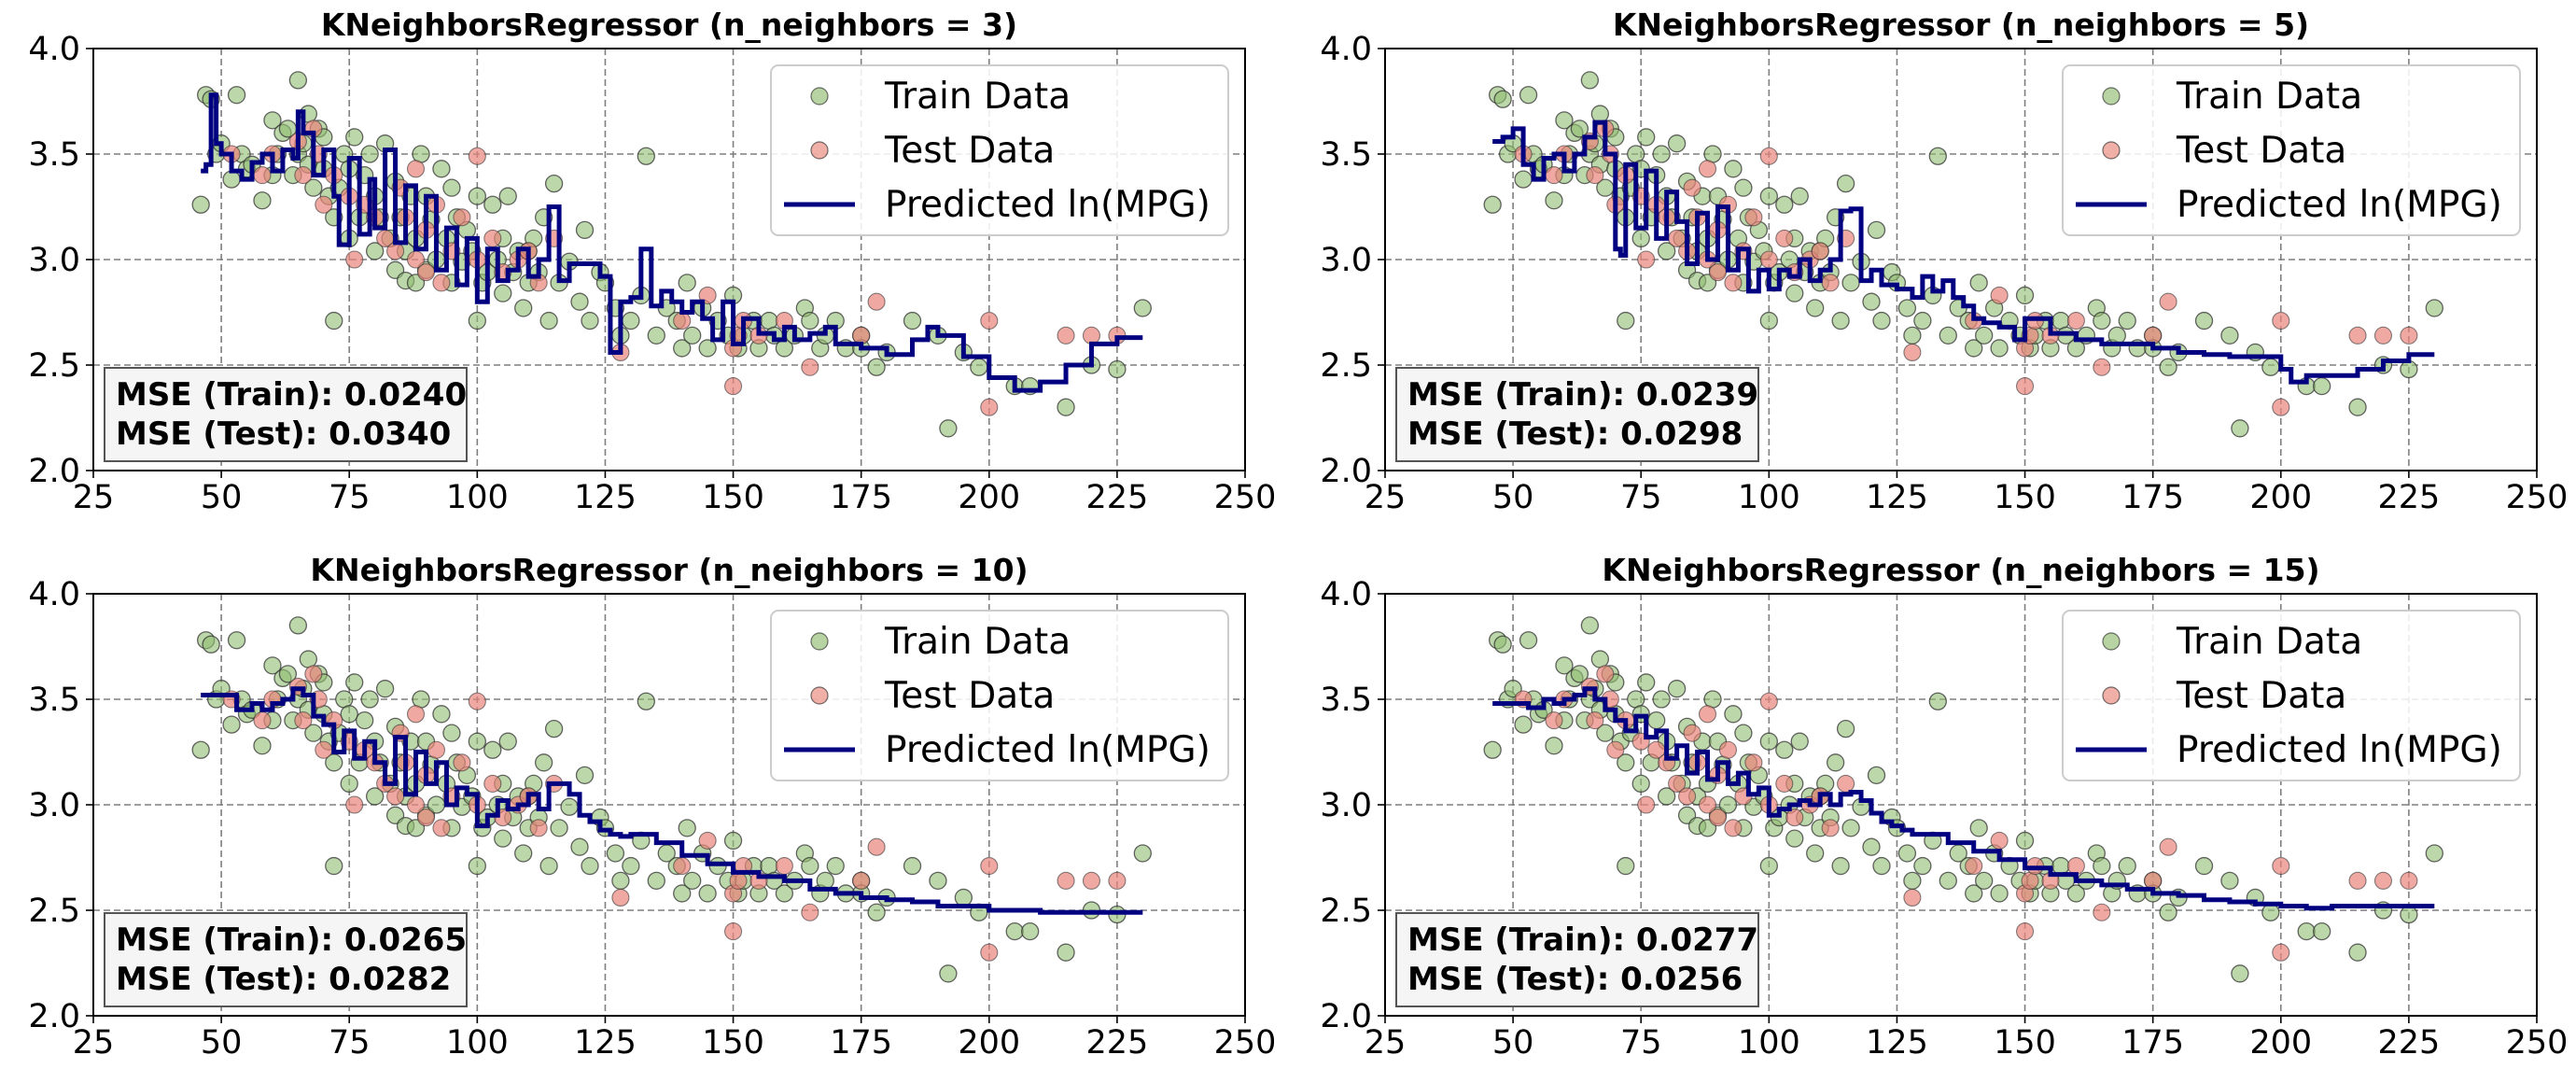 Image resolution: width=2576 pixels, height=1083 pixels. I want to click on x-tick-label: 75, so click(1641, 498).